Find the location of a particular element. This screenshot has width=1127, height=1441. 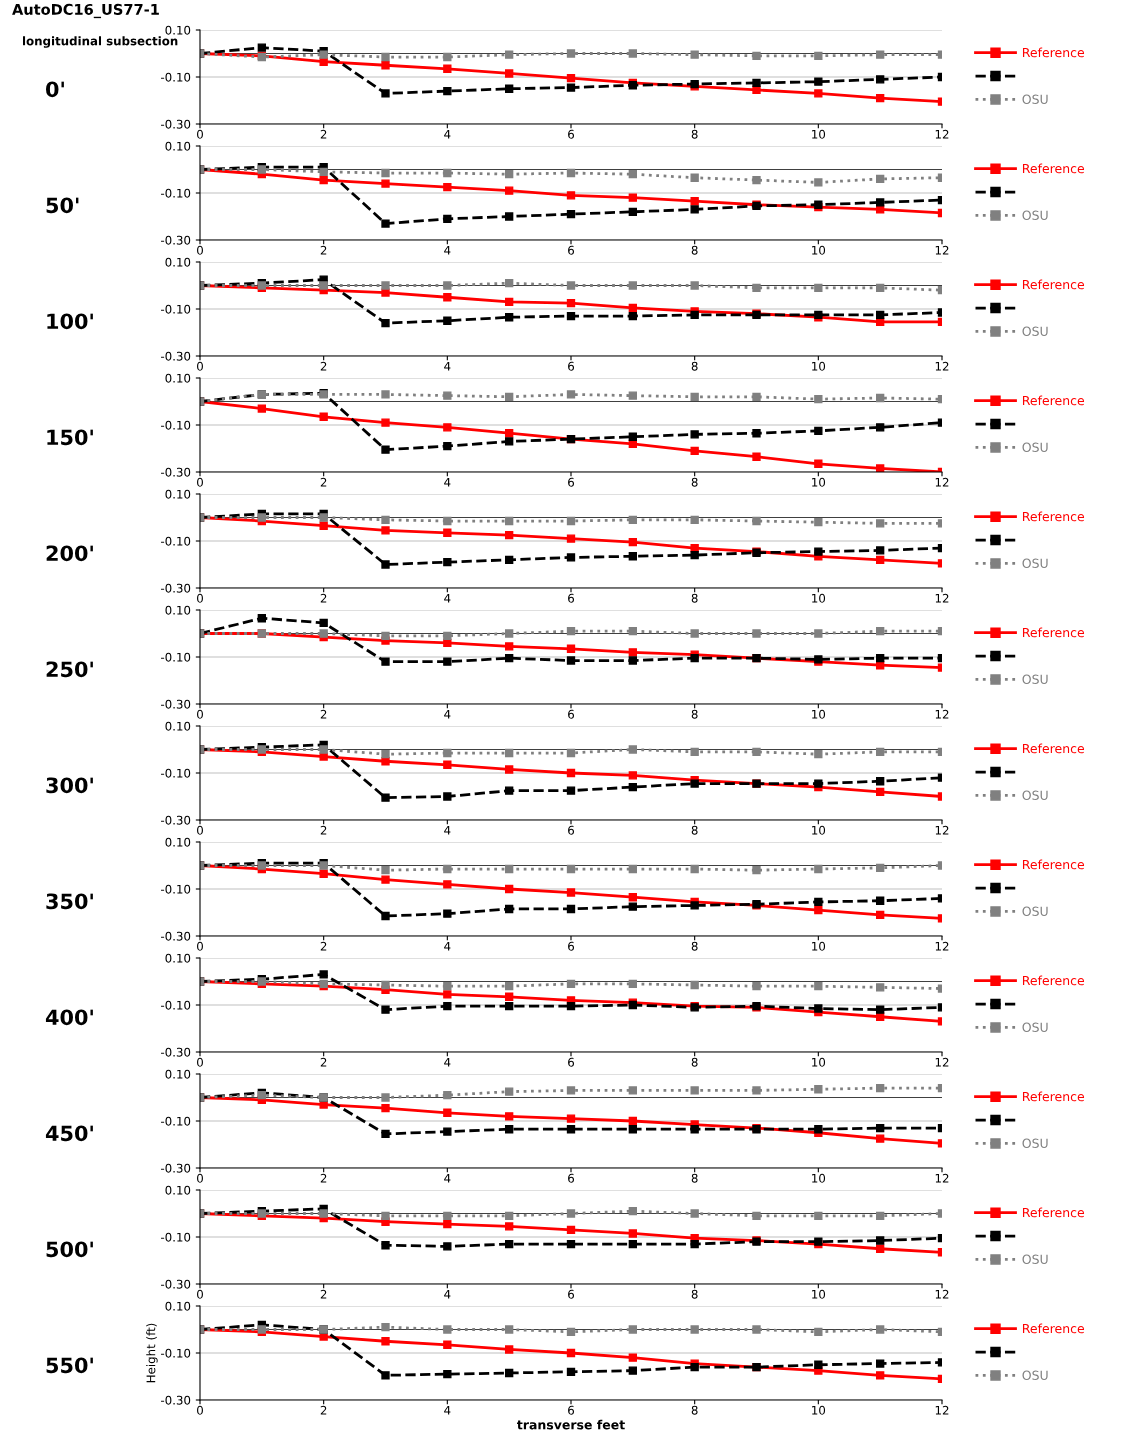

text: 200' is located at coordinates (69, 553).